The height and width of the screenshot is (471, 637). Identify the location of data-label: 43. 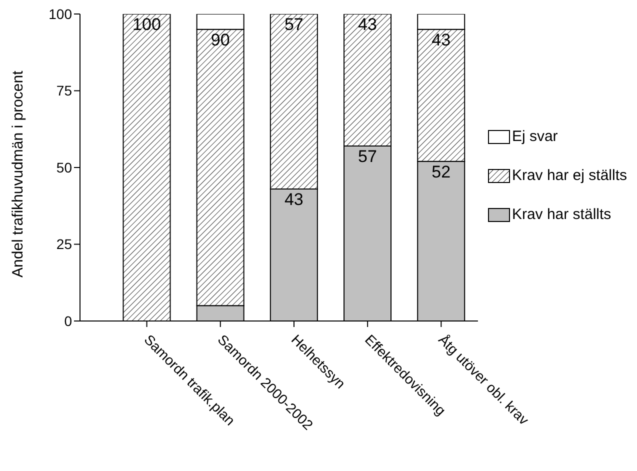
(294, 199).